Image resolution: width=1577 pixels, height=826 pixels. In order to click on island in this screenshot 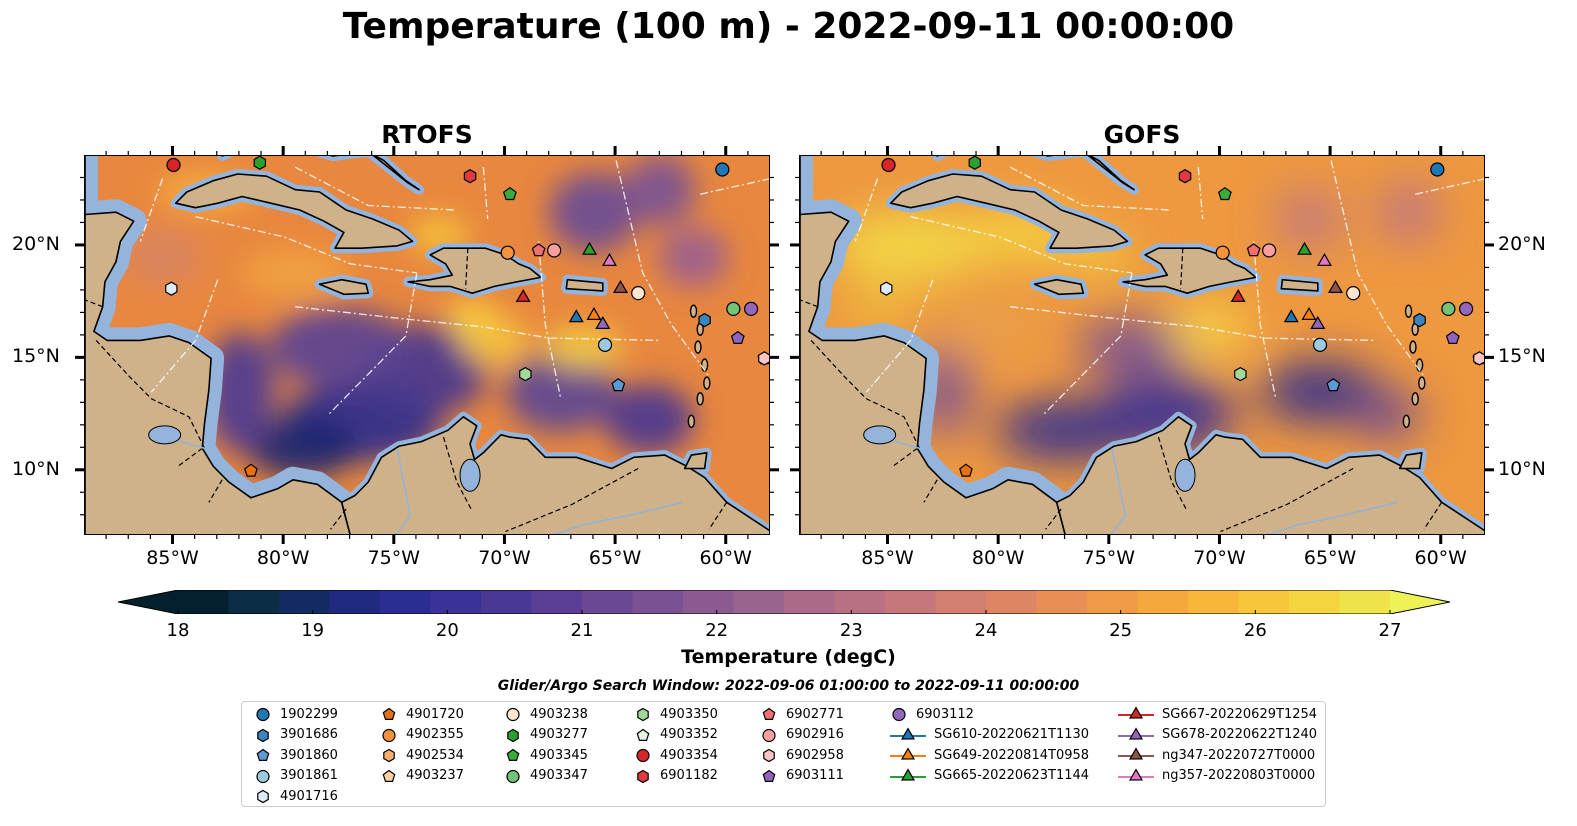, I will do `click(1422, 383)`.